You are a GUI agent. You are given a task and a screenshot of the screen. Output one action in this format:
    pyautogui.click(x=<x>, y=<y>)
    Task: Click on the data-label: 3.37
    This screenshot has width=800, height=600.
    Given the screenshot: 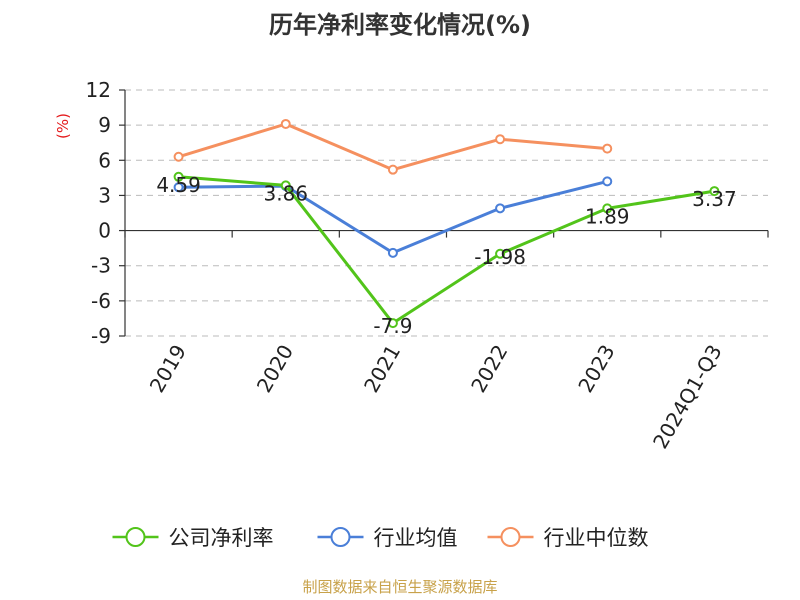 What is the action you would take?
    pyautogui.click(x=714, y=199)
    